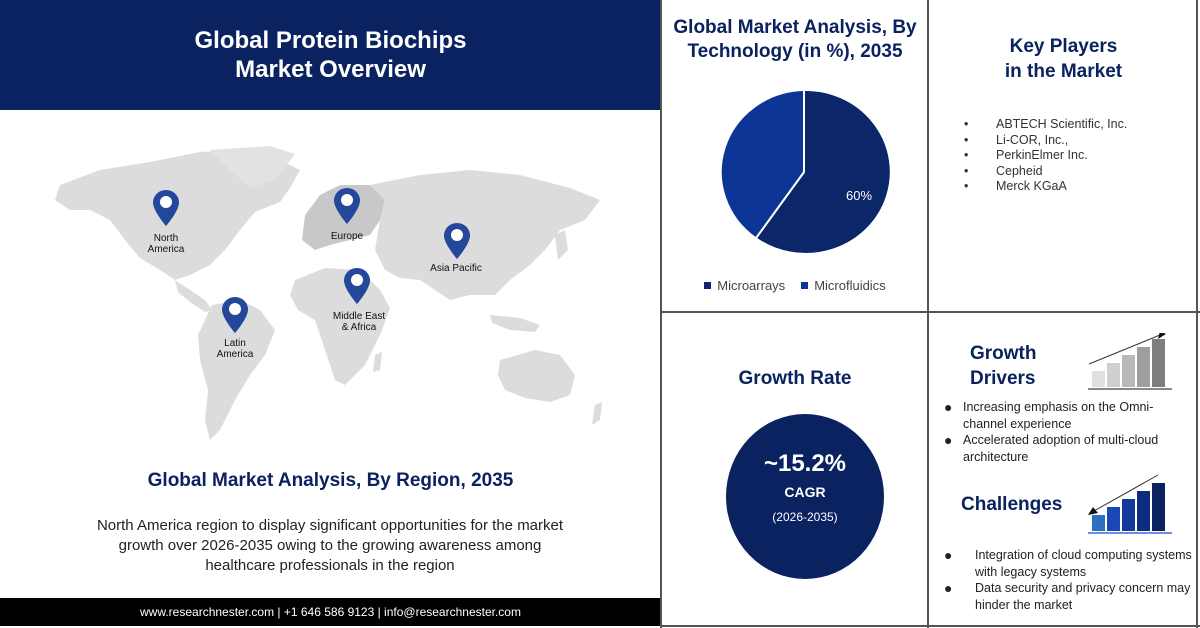  Describe the element at coordinates (235, 315) in the screenshot. I see `latin-america-pin-icon` at that location.